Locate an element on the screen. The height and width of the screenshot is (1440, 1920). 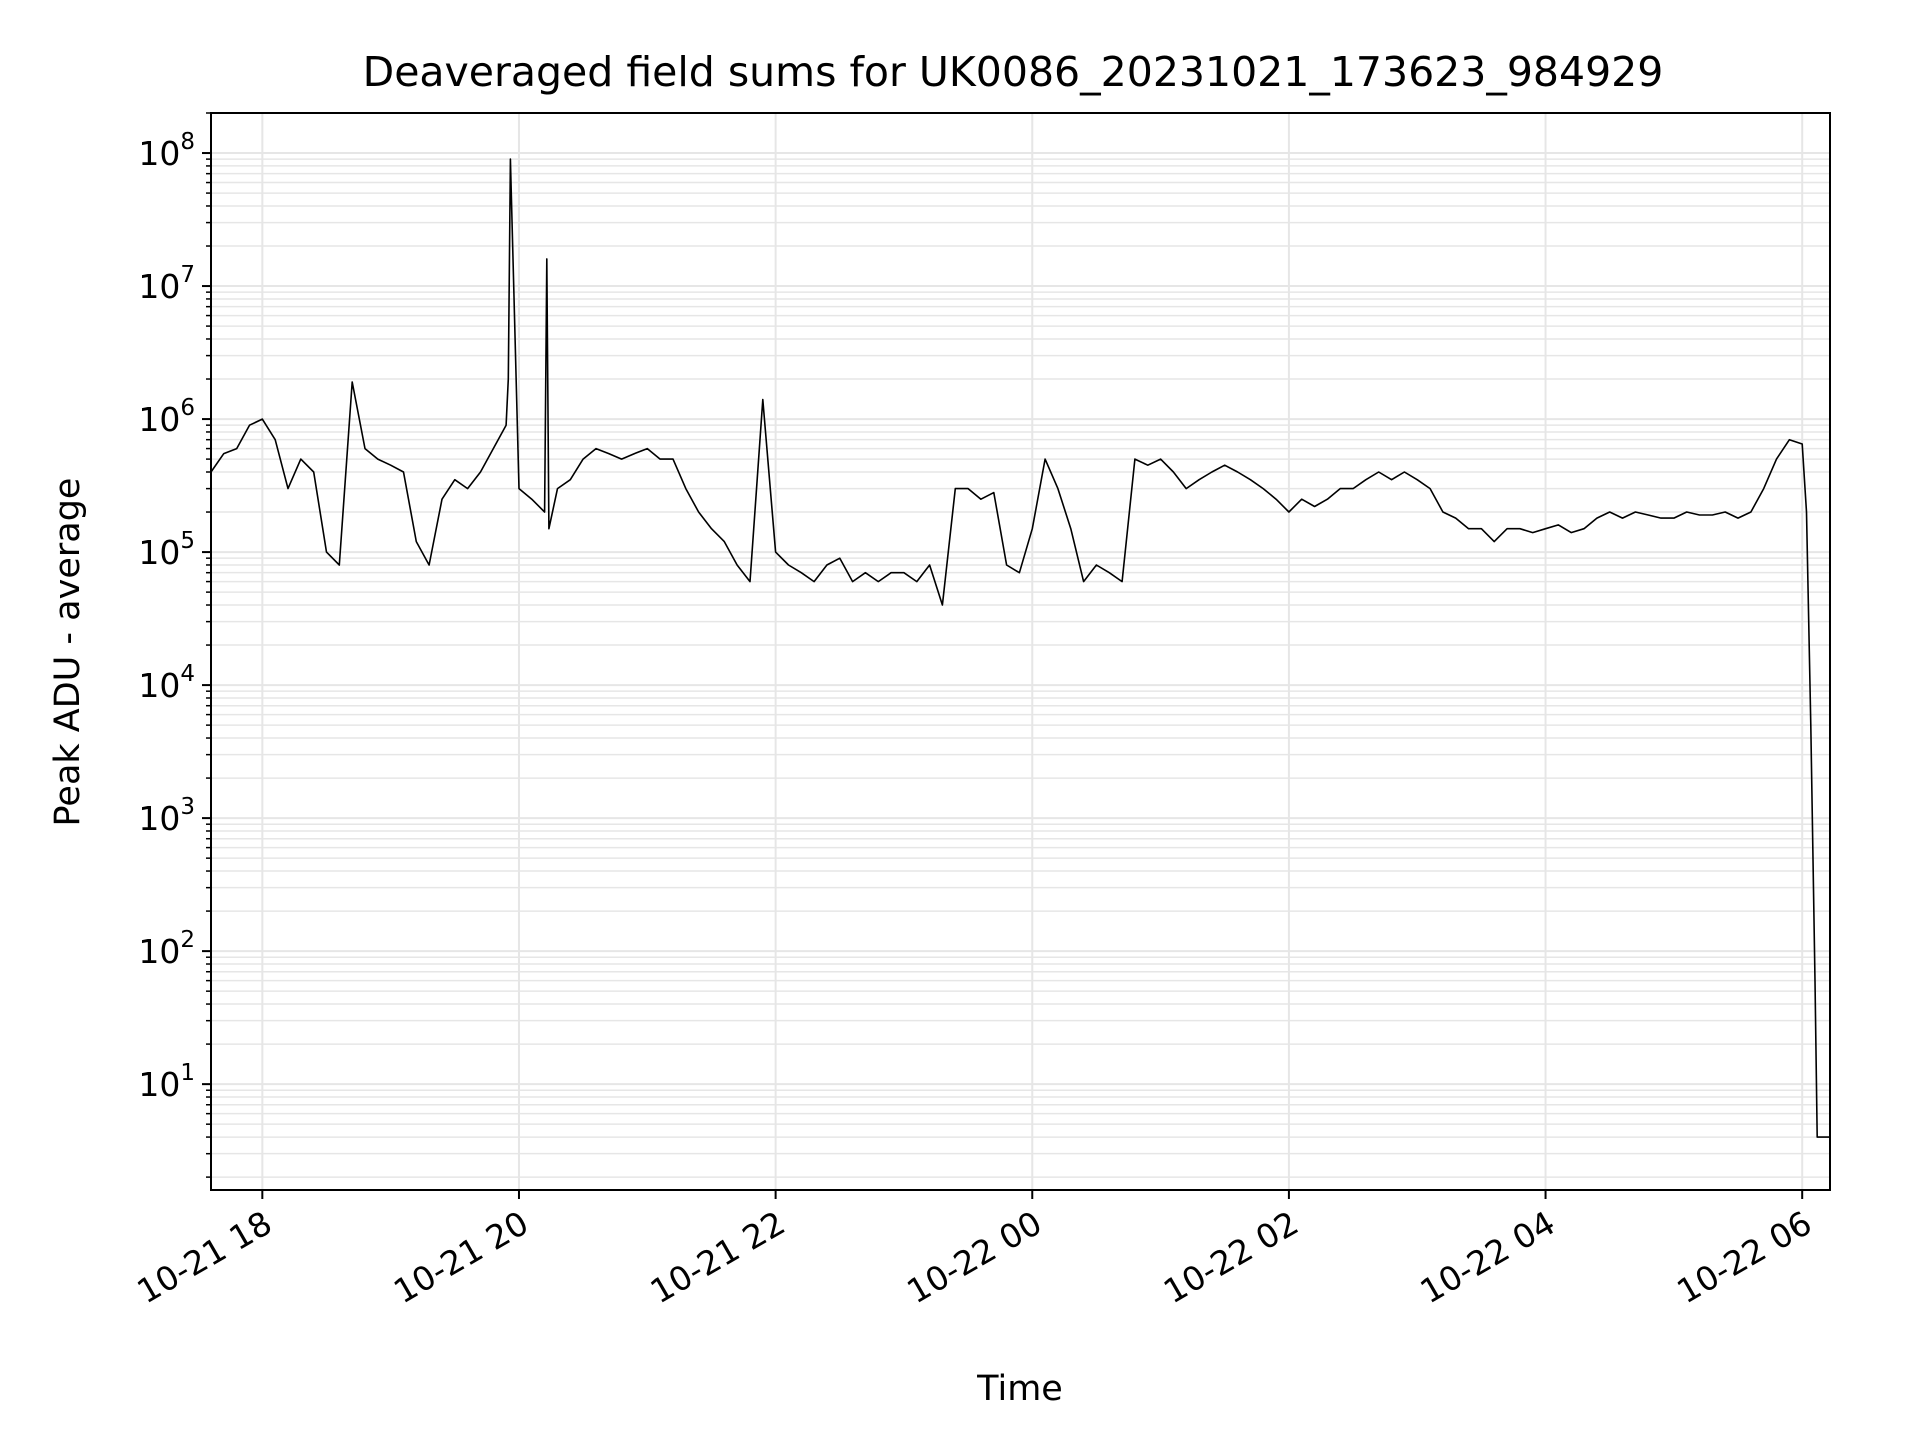
y-tick-exponent: 6 is located at coordinates (187, 408).